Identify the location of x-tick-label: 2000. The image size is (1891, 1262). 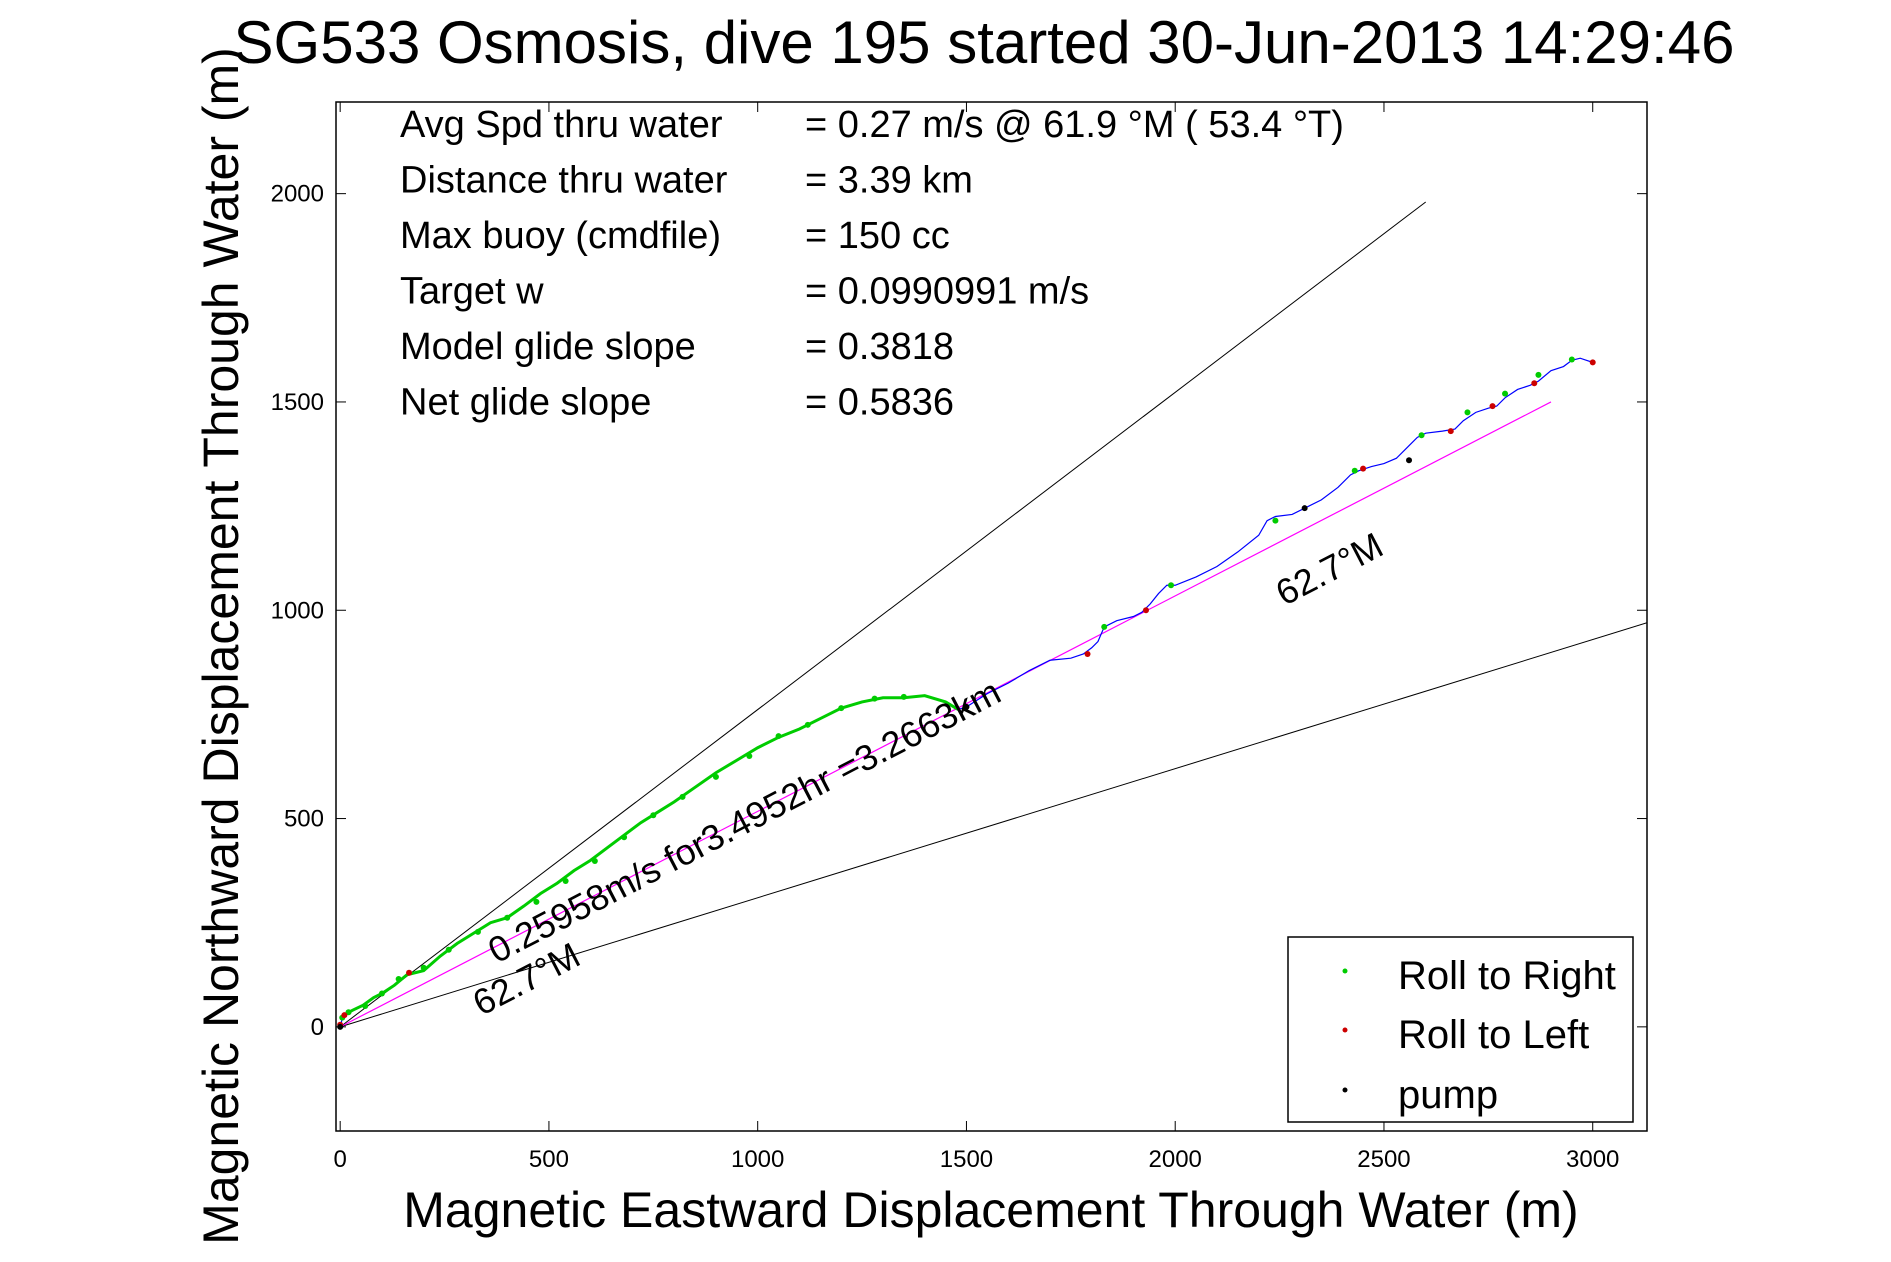
(1175, 1159).